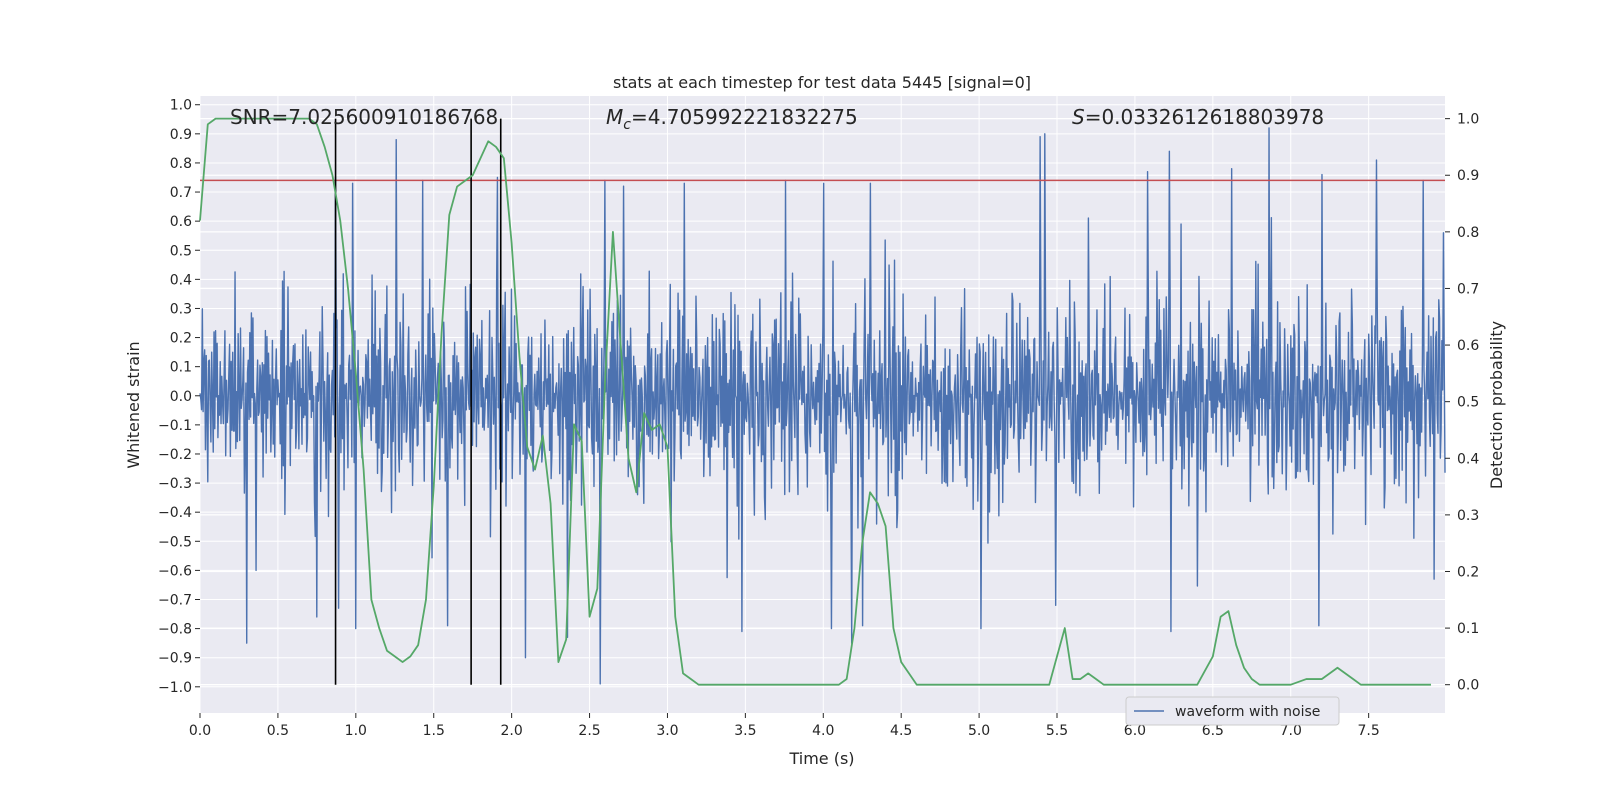 The height and width of the screenshot is (800, 1600). I want to click on left-tick-label: 1.0, so click(181, 106).